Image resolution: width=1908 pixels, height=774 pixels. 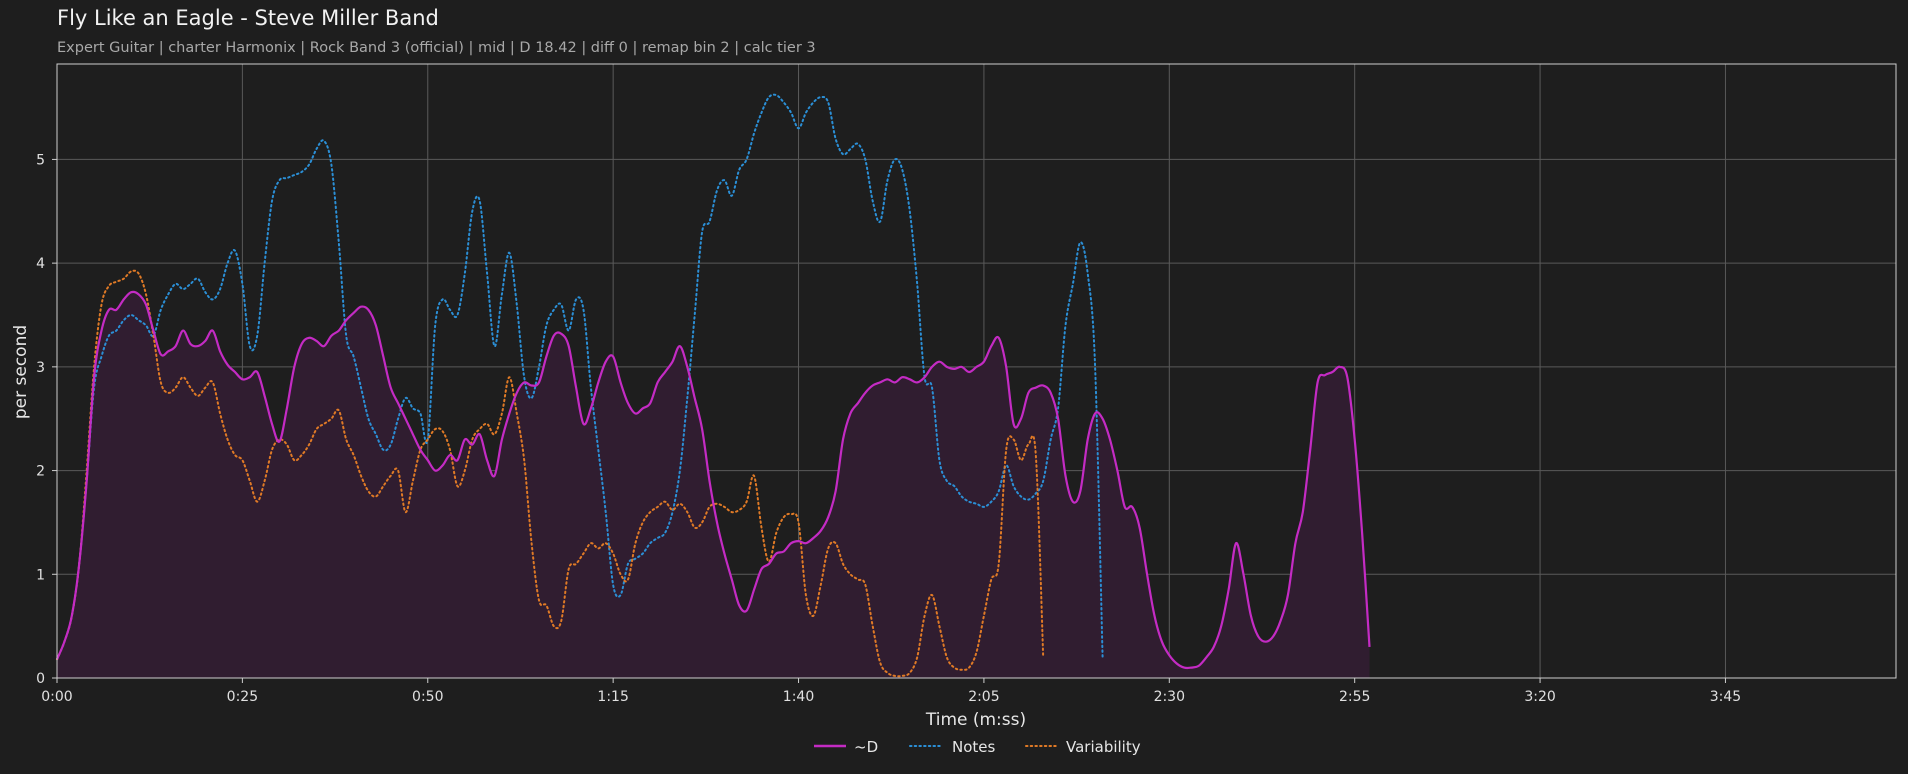 What do you see at coordinates (40, 679) in the screenshot?
I see `y-tick-label: 0` at bounding box center [40, 679].